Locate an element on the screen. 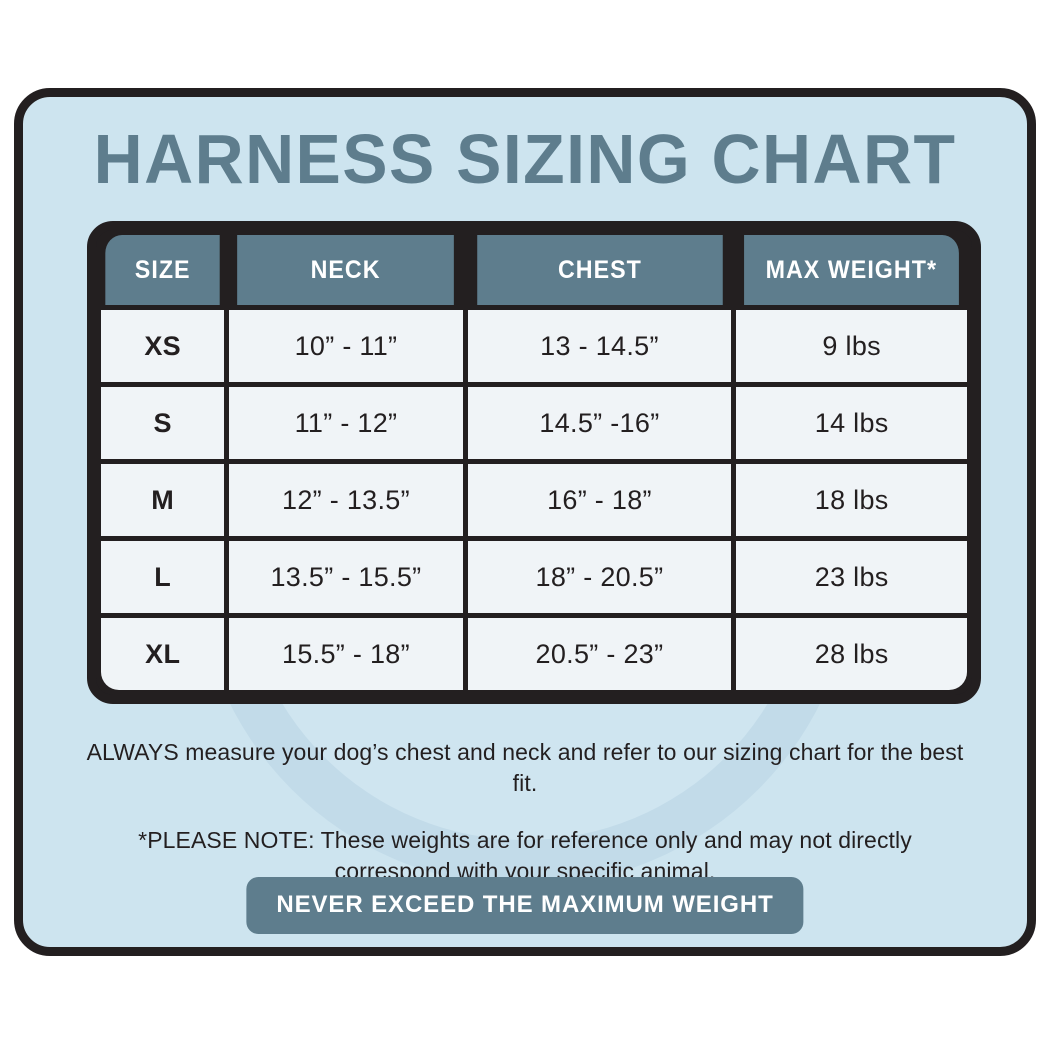 This screenshot has height=1050, width=1050. max-weight-banner: NEVER EXCEED THE MAXIMUM WEIGHT is located at coordinates (525, 905).